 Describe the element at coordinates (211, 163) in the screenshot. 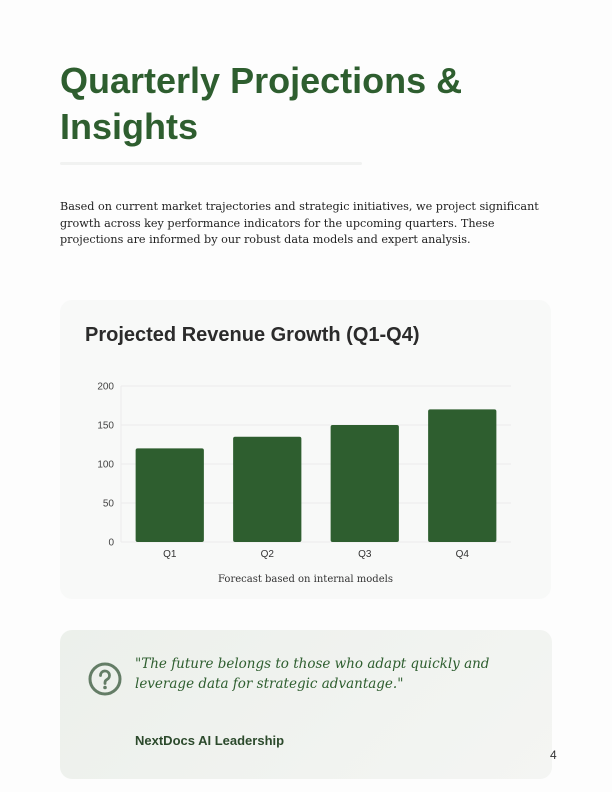

I see `title-divider` at that location.